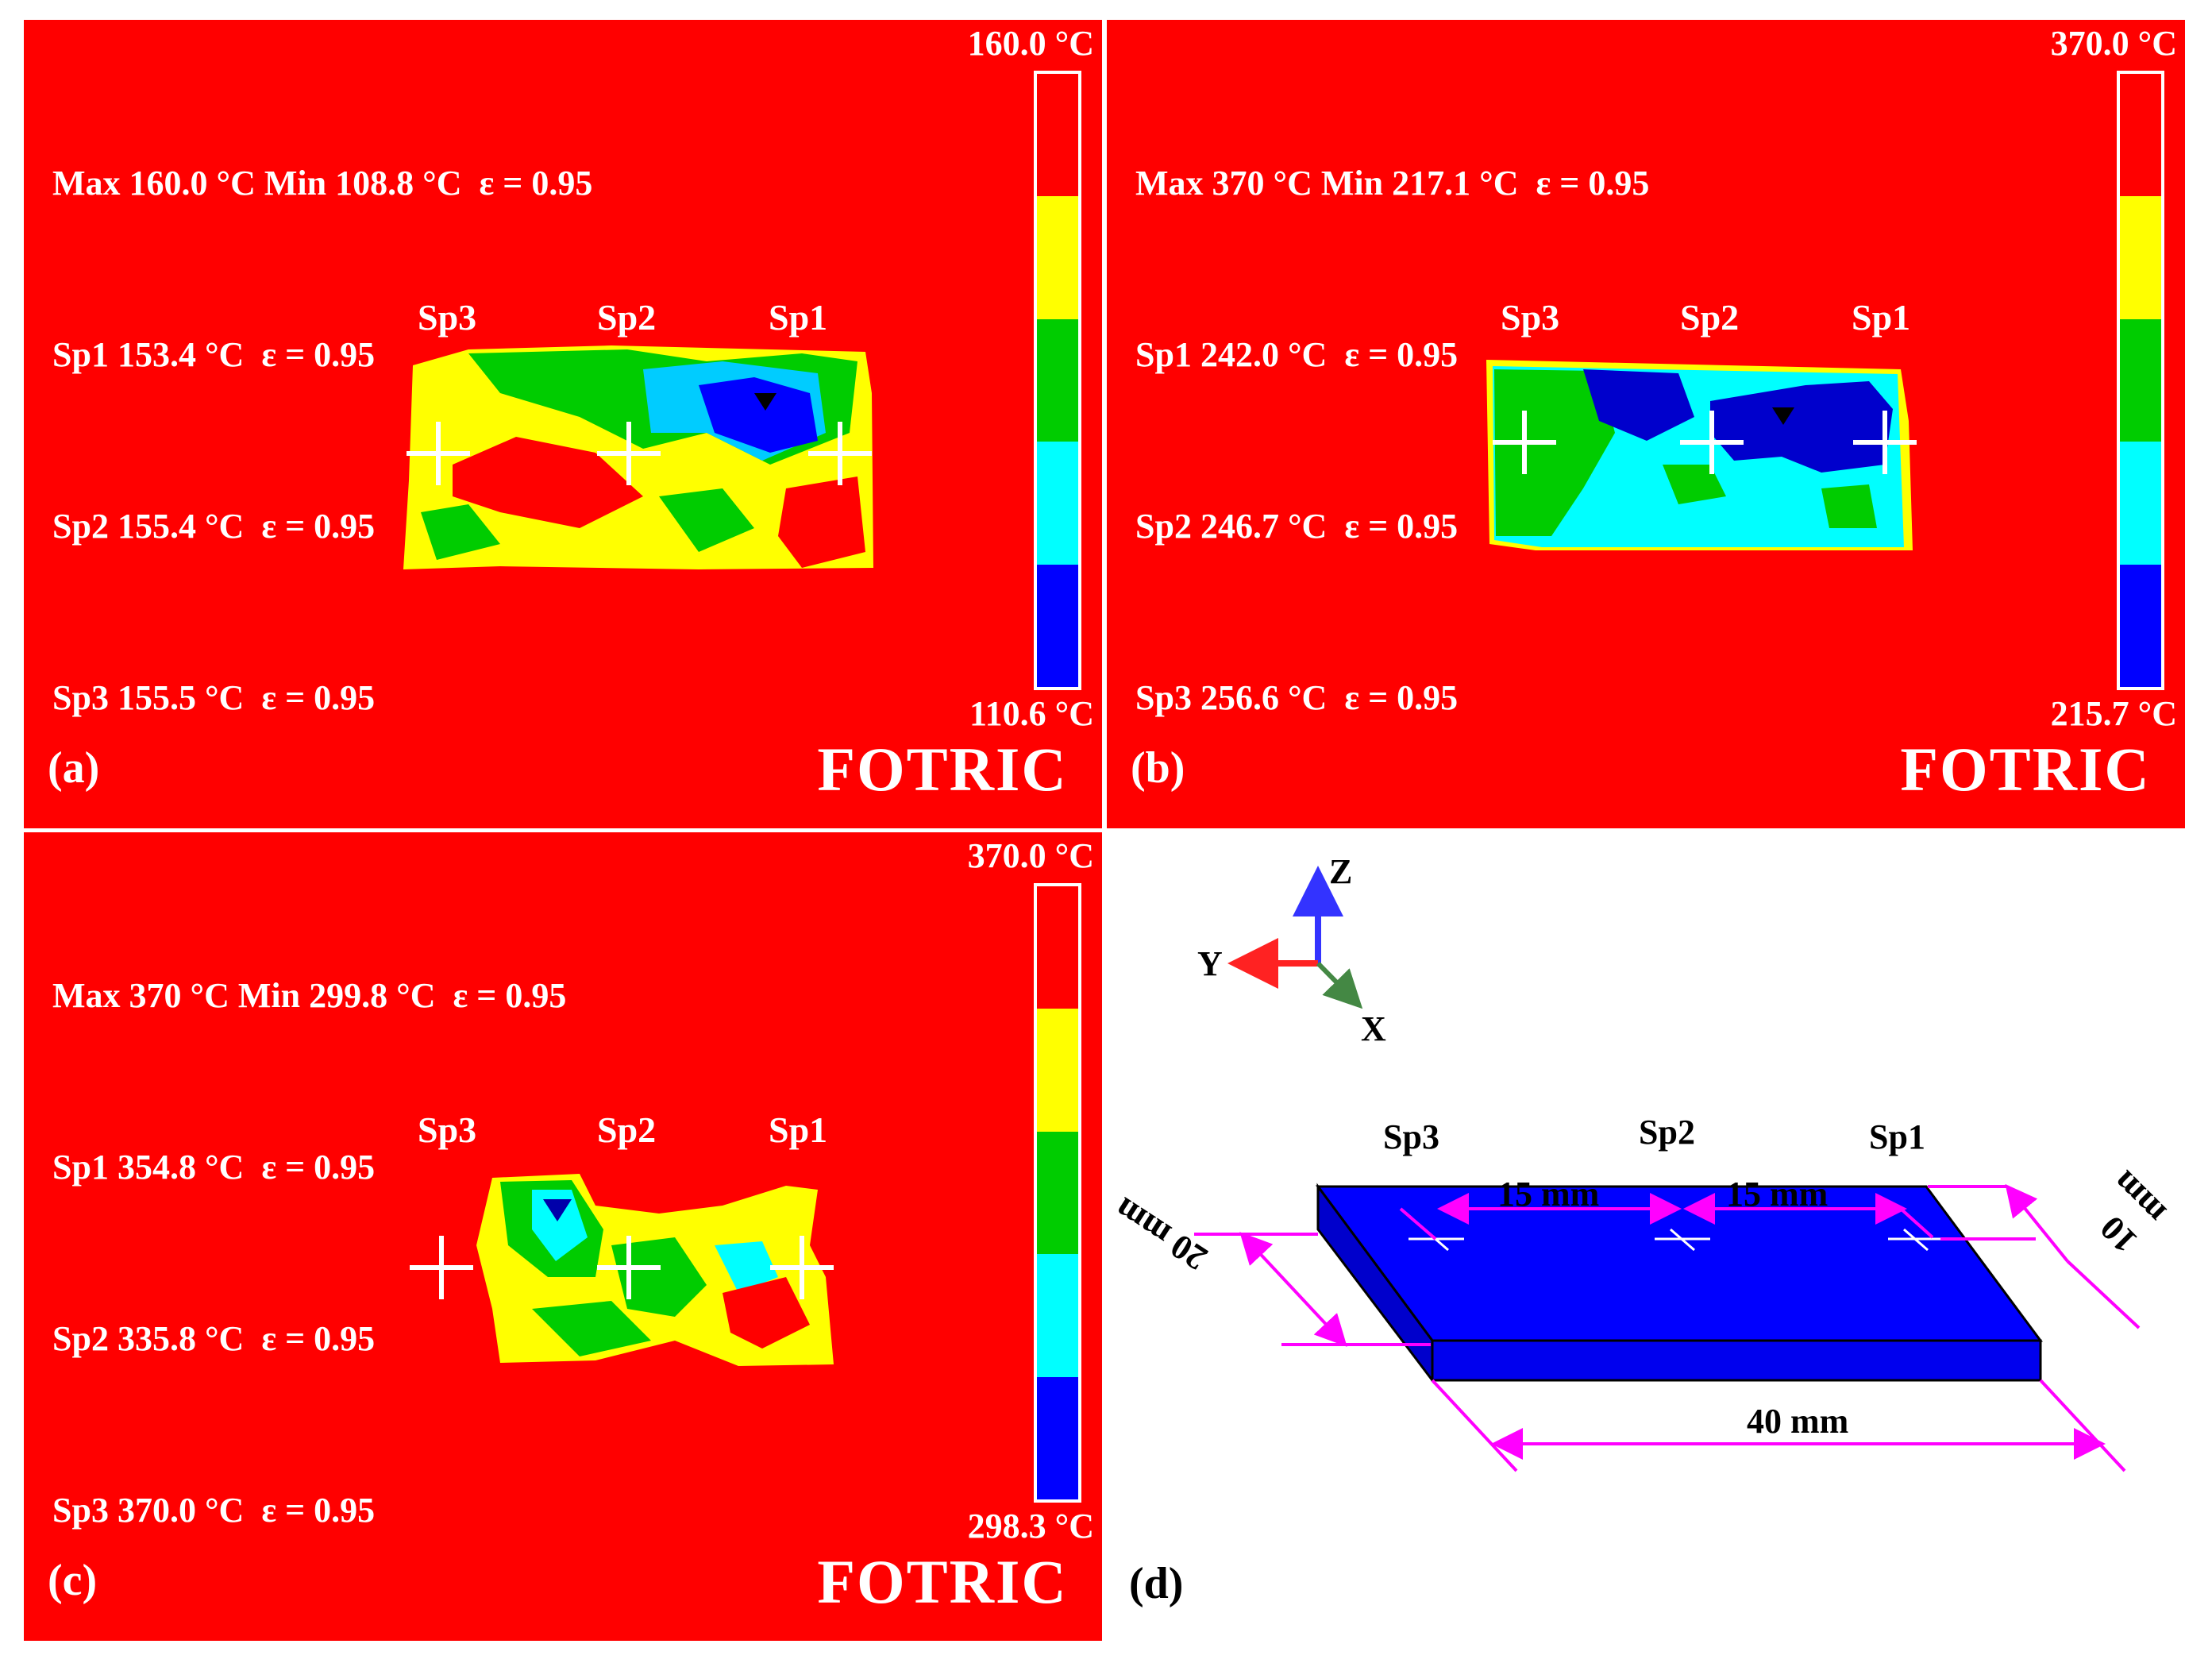 The width and height of the screenshot is (2212, 1667). What do you see at coordinates (74, 768) in the screenshot?
I see `panel-letter: (a)` at bounding box center [74, 768].